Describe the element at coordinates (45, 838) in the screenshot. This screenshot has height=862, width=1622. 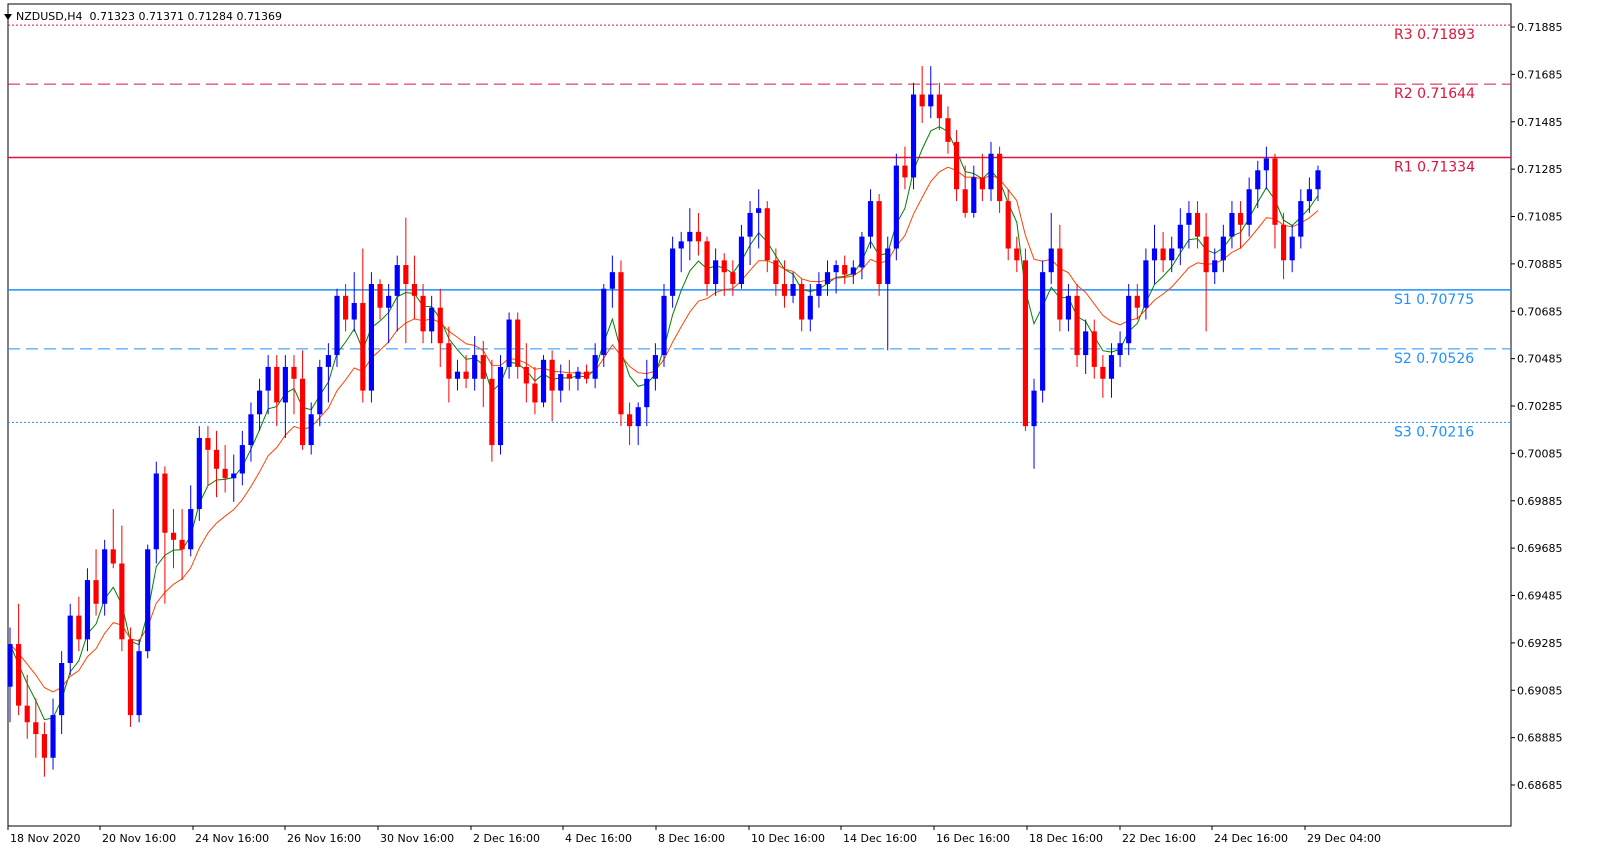
I see `x-tick-label: 18 Nov 2020` at that location.